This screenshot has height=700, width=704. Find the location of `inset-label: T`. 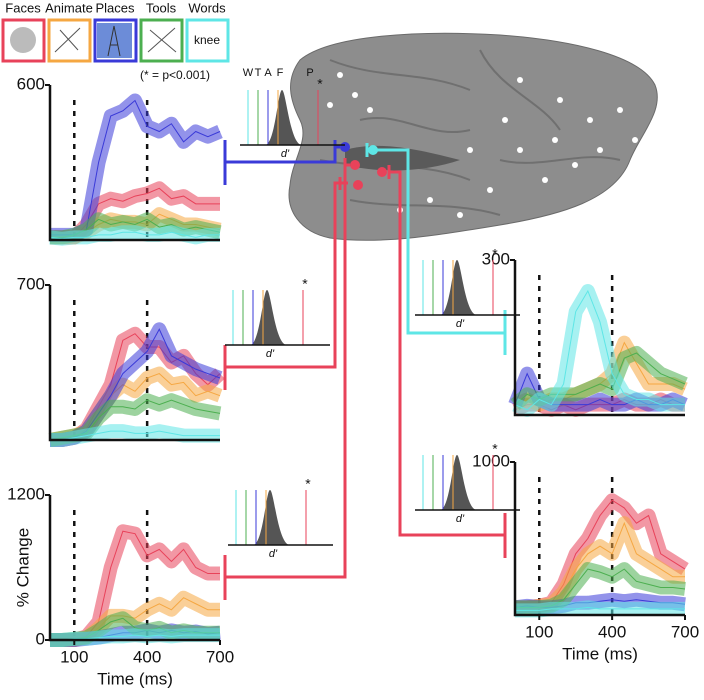

inset-label: T is located at coordinates (258, 73).